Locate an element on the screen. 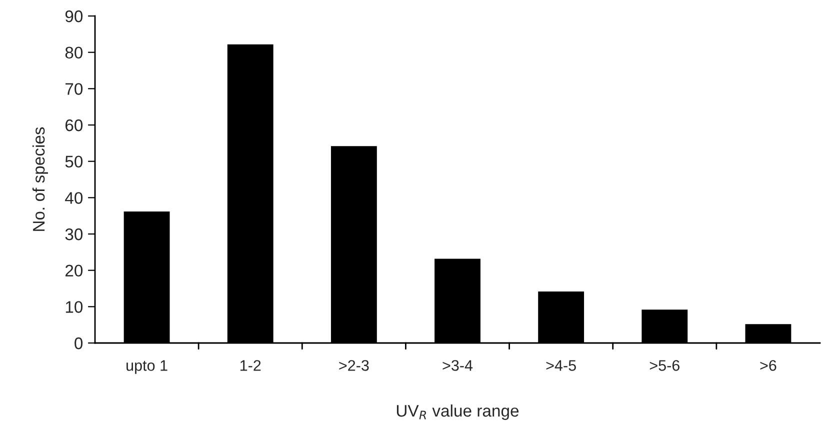  x-tick-label: >6 is located at coordinates (768, 365).